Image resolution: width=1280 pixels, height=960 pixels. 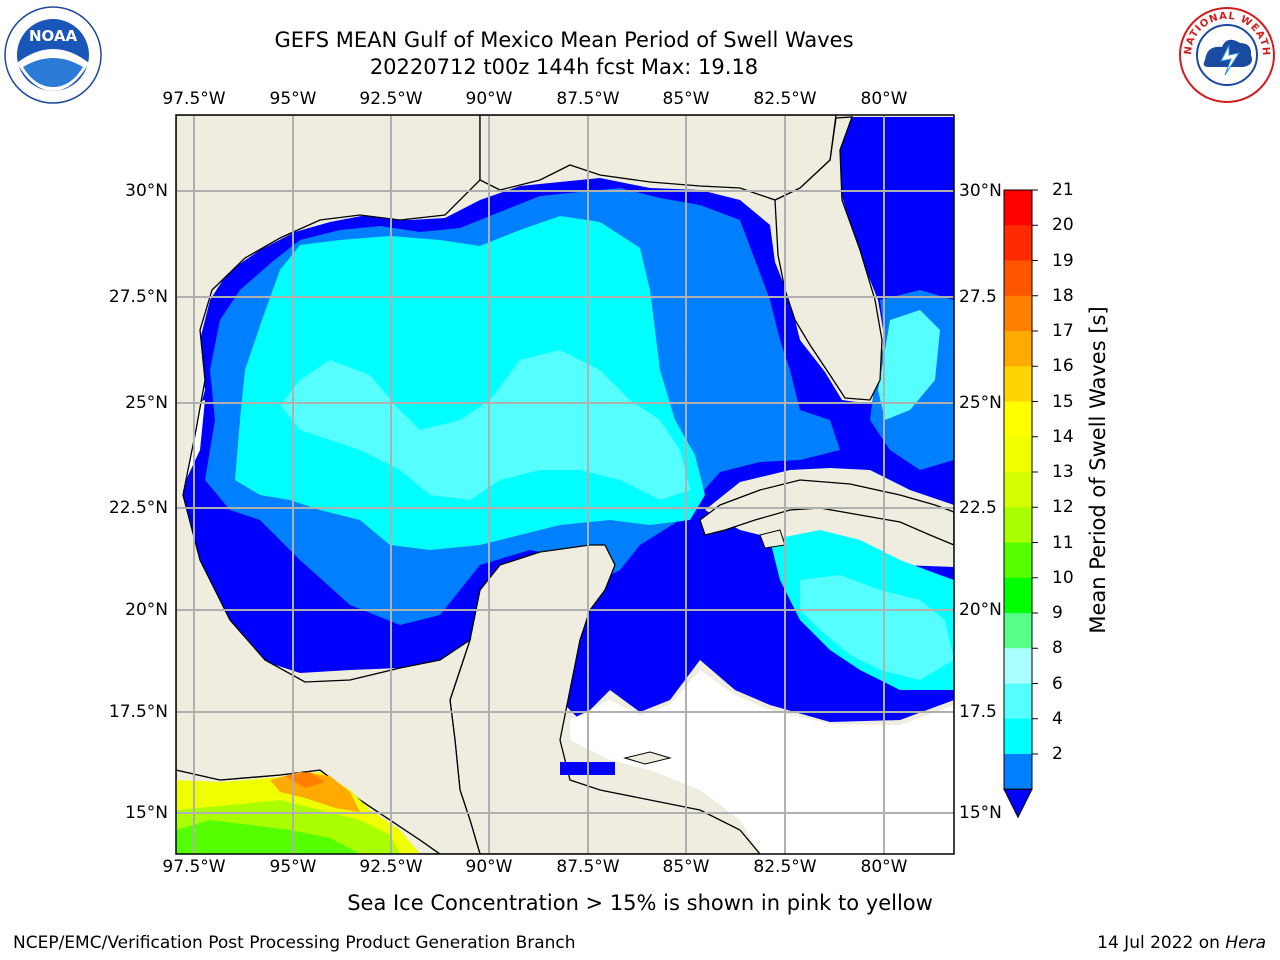 What do you see at coordinates (146, 610) in the screenshot?
I see `lat-label-left: 20°N` at bounding box center [146, 610].